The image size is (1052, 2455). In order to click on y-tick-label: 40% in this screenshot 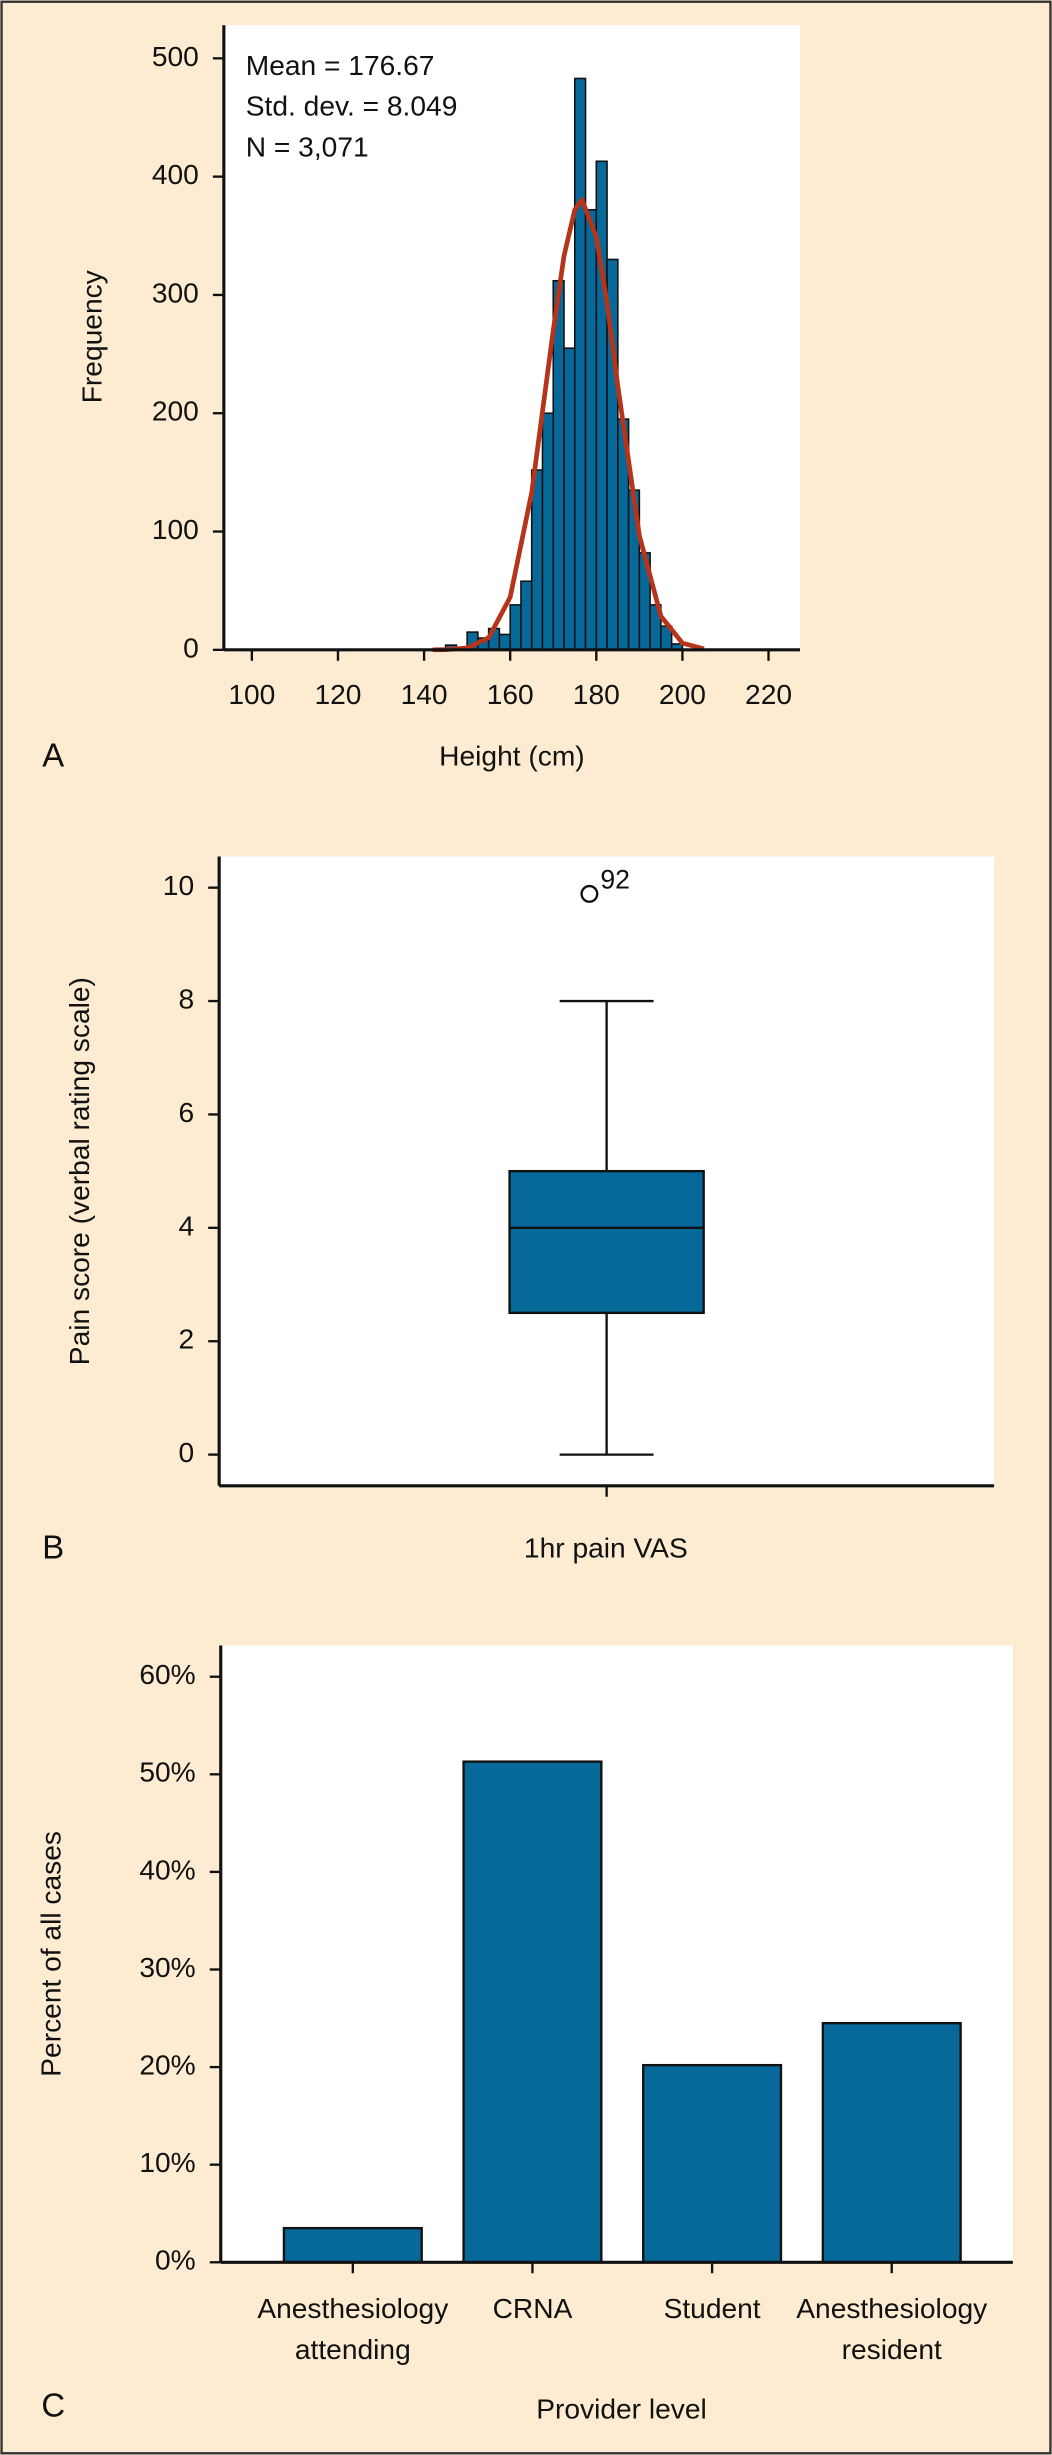, I will do `click(167, 1869)`.